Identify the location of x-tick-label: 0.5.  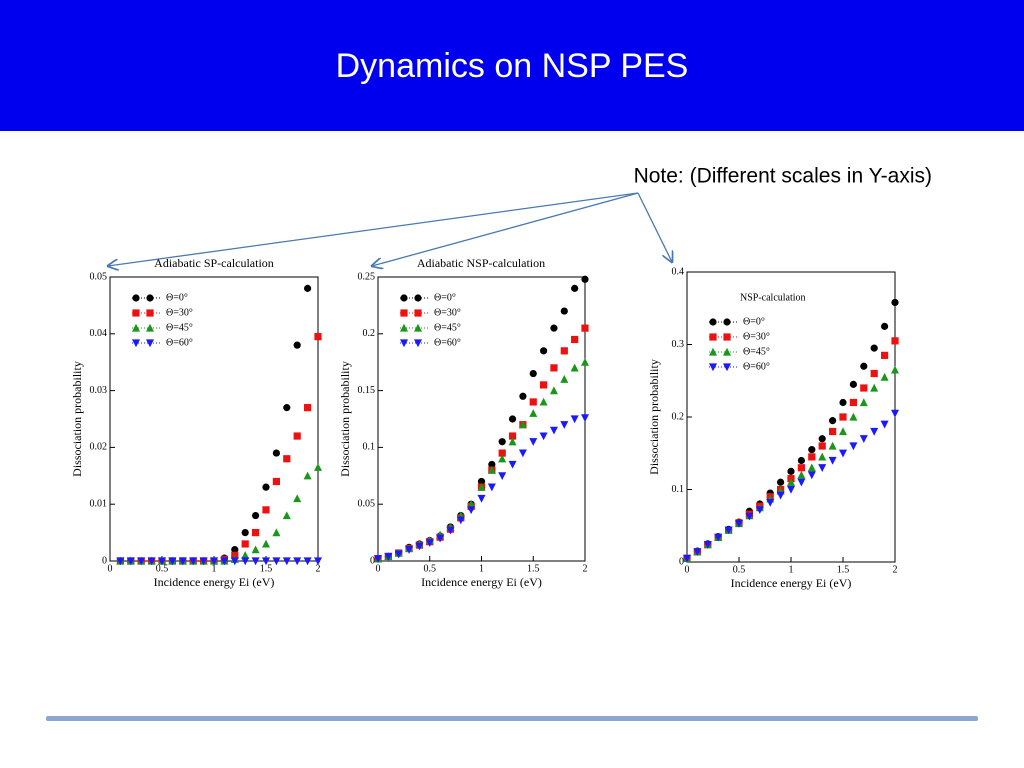
(162, 568).